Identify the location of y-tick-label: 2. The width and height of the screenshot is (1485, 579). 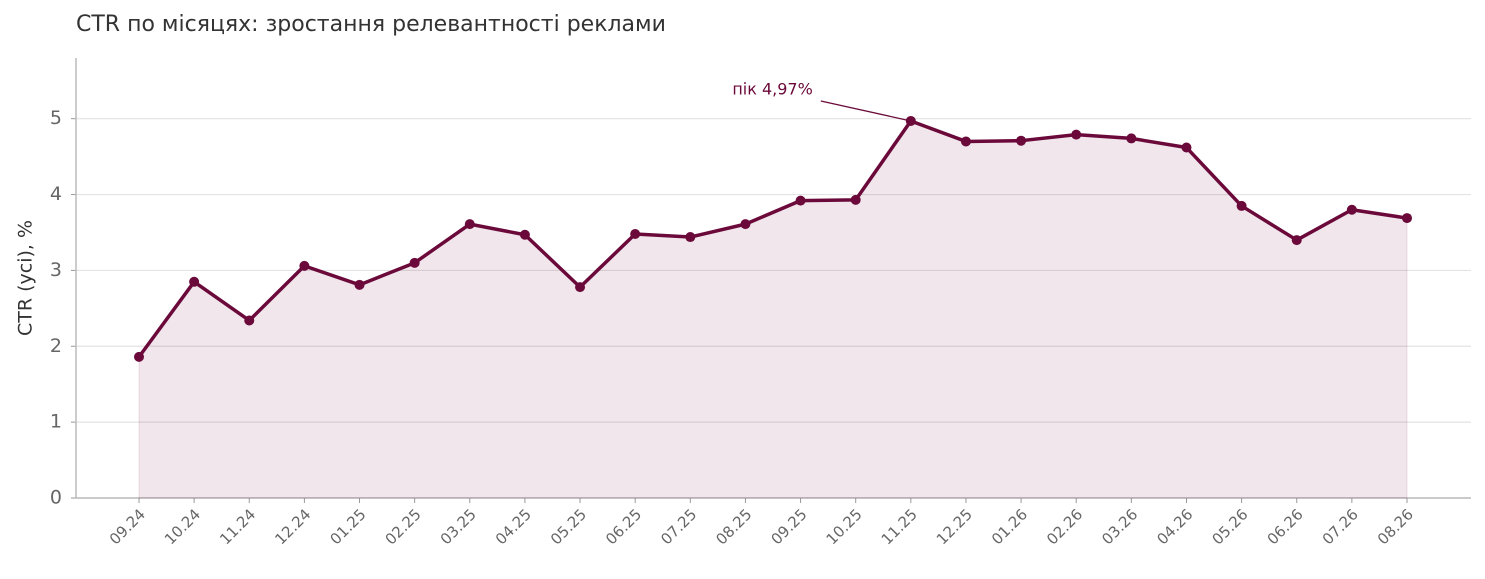
(56, 346).